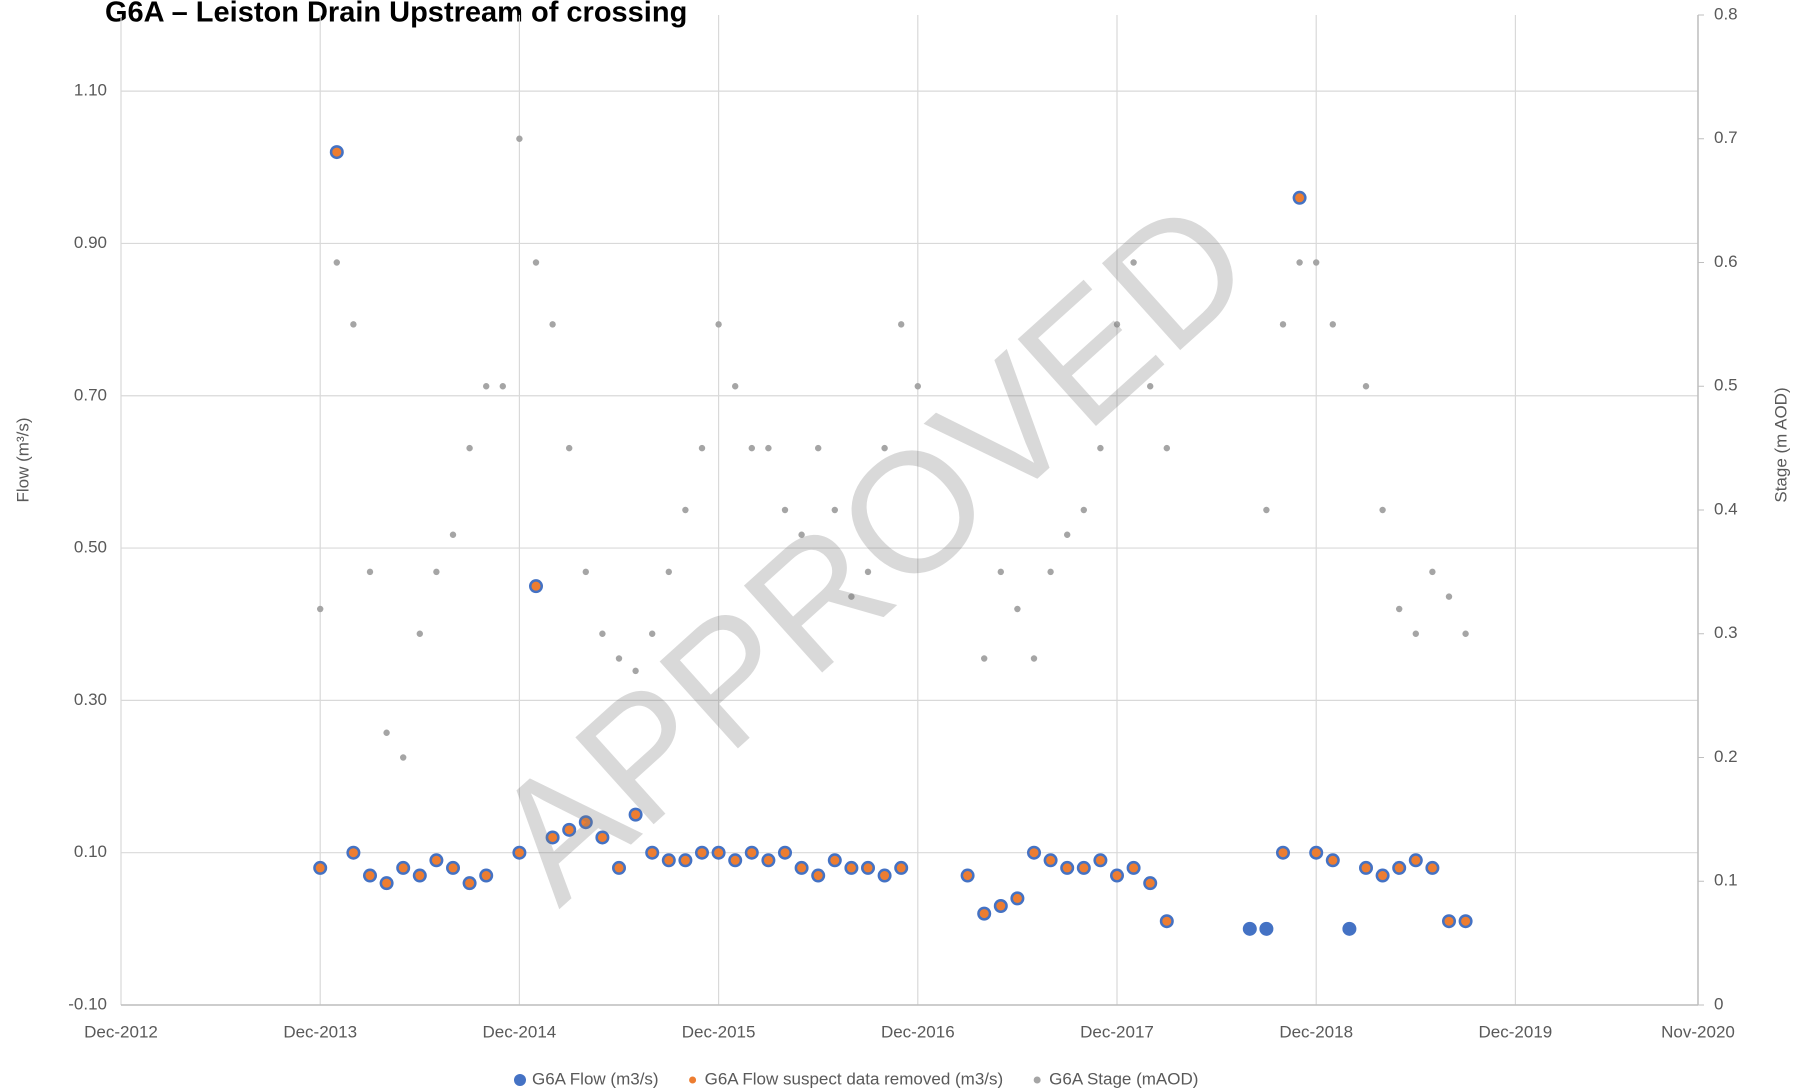 The image size is (1798, 1091). I want to click on y-tick-label: 0.90, so click(90, 242).